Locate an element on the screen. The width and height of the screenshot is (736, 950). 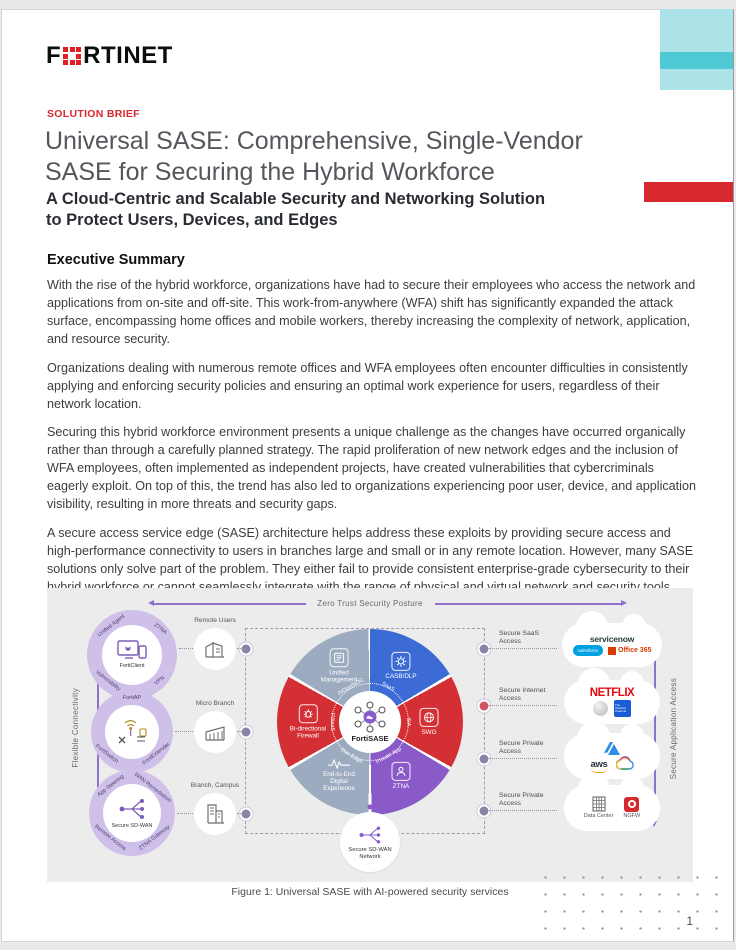
secure-sdwan-network-node: Secure SD-WAN Network is located at coordinates (370, 842).